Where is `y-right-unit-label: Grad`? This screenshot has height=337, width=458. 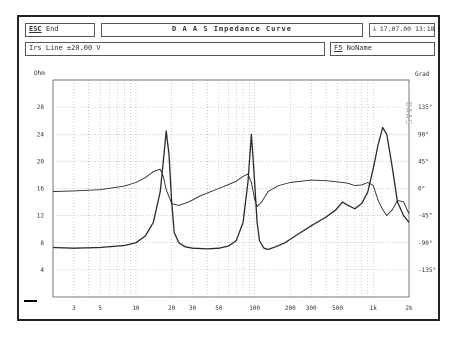
y-right-unit-label: Grad is located at coordinates (422, 74).